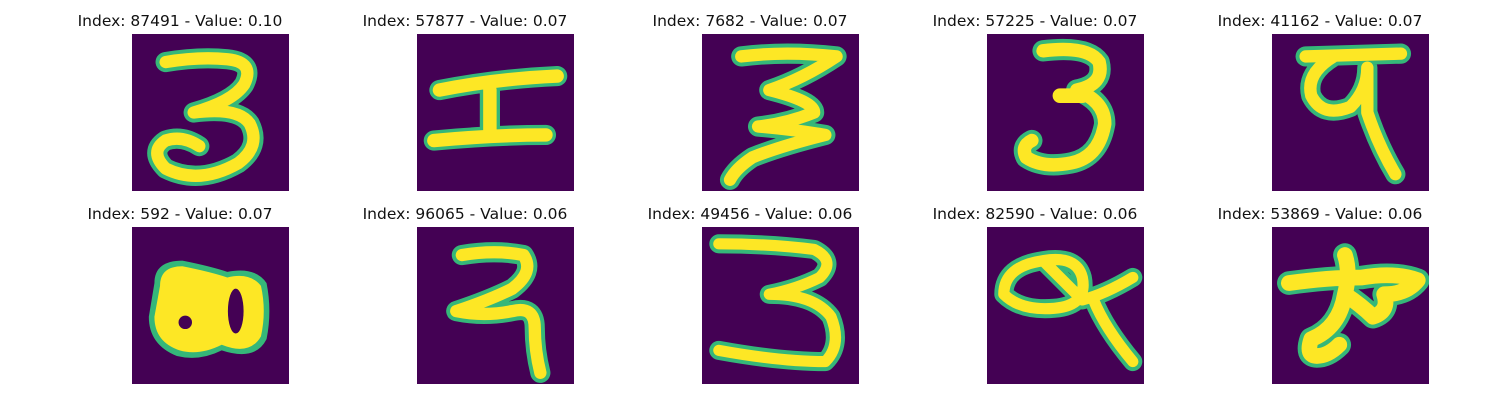  I want to click on panel-title: Index: 57877 - Value: 0.07, so click(465, 21).